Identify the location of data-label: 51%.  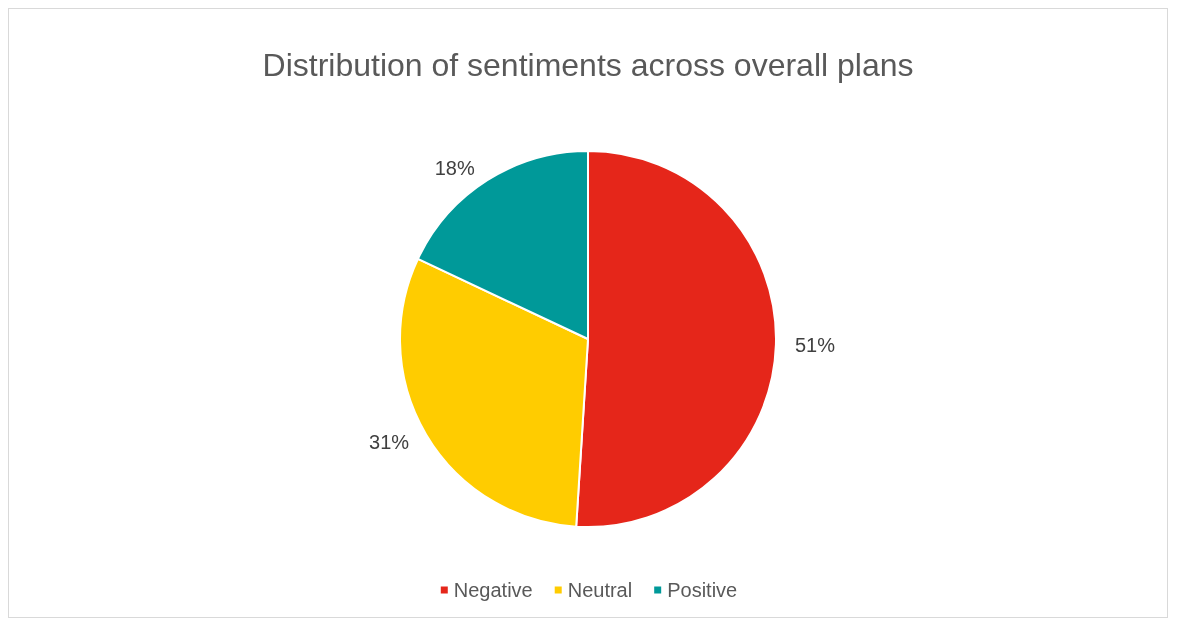
(815, 345).